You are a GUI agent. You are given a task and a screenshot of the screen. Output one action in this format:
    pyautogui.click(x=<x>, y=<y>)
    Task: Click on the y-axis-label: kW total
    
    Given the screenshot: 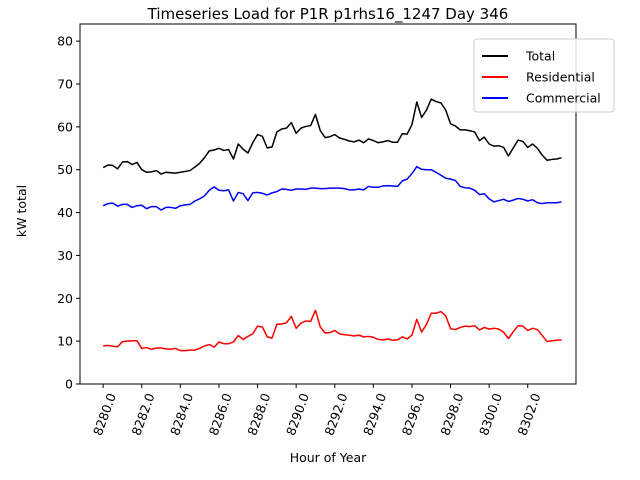 What is the action you would take?
    pyautogui.click(x=21, y=211)
    